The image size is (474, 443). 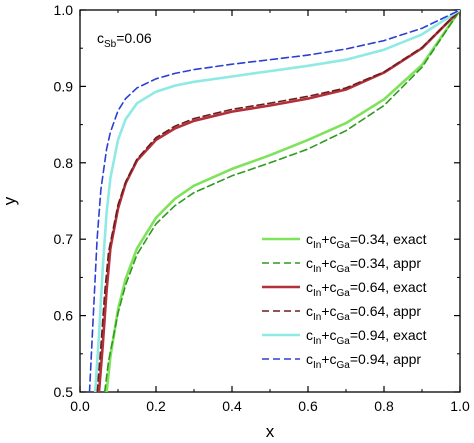 I want to click on x-tick-label: 0.0, so click(x=80, y=406).